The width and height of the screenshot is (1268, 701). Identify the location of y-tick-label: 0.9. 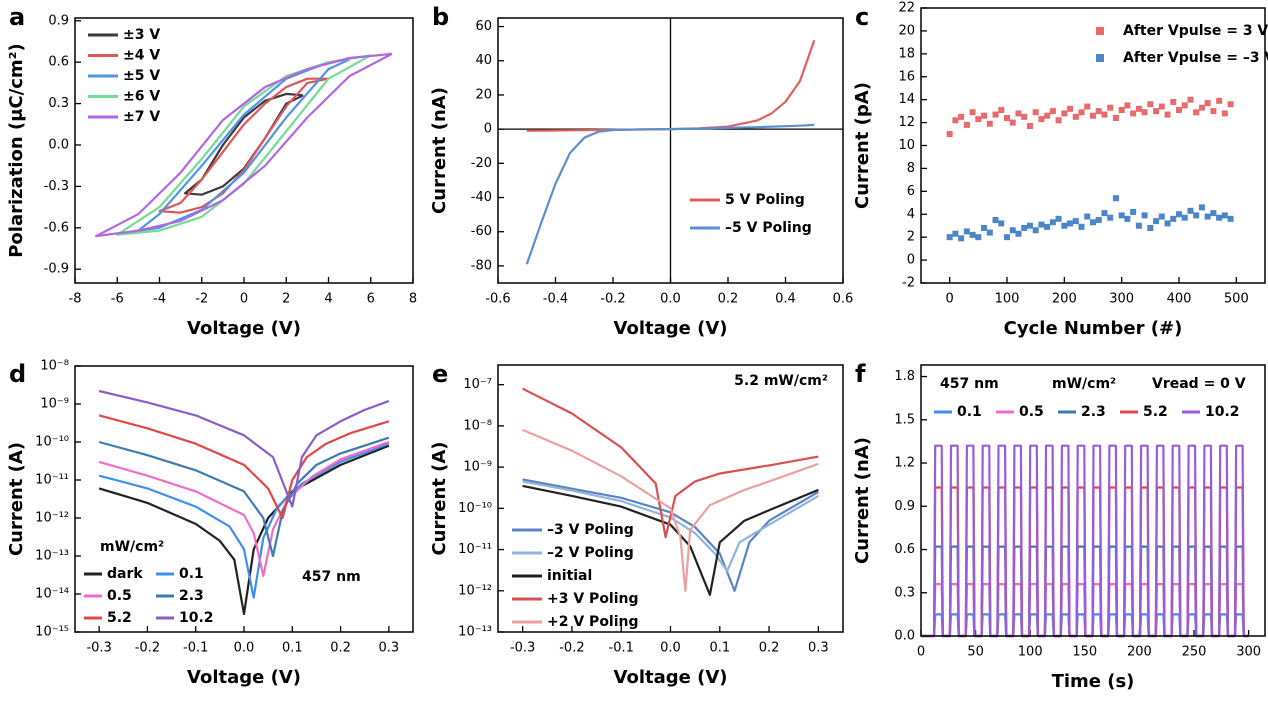
(904, 506).